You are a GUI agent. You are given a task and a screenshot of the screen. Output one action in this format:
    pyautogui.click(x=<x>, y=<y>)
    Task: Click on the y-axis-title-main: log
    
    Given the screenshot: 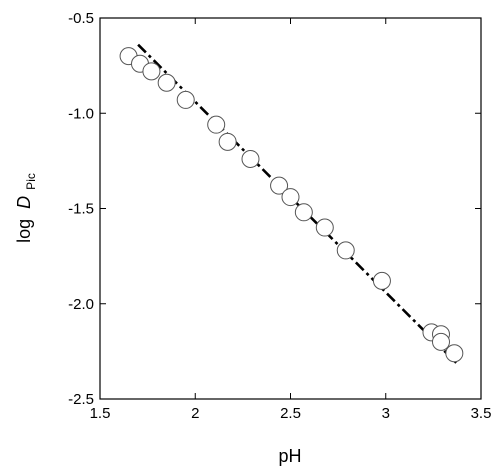 What is the action you would take?
    pyautogui.click(x=24, y=231)
    